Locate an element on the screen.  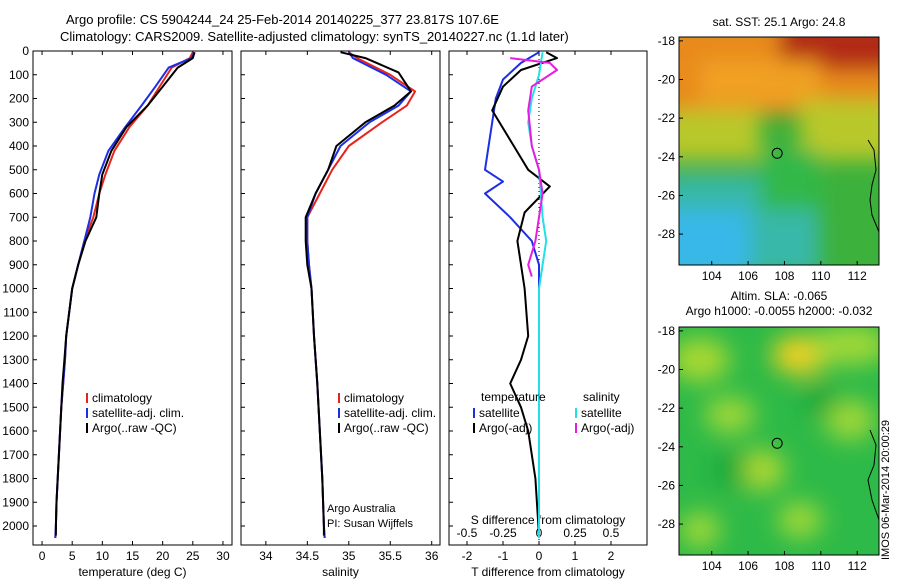
y-tick-label: 1400 is located at coordinates (15, 384).